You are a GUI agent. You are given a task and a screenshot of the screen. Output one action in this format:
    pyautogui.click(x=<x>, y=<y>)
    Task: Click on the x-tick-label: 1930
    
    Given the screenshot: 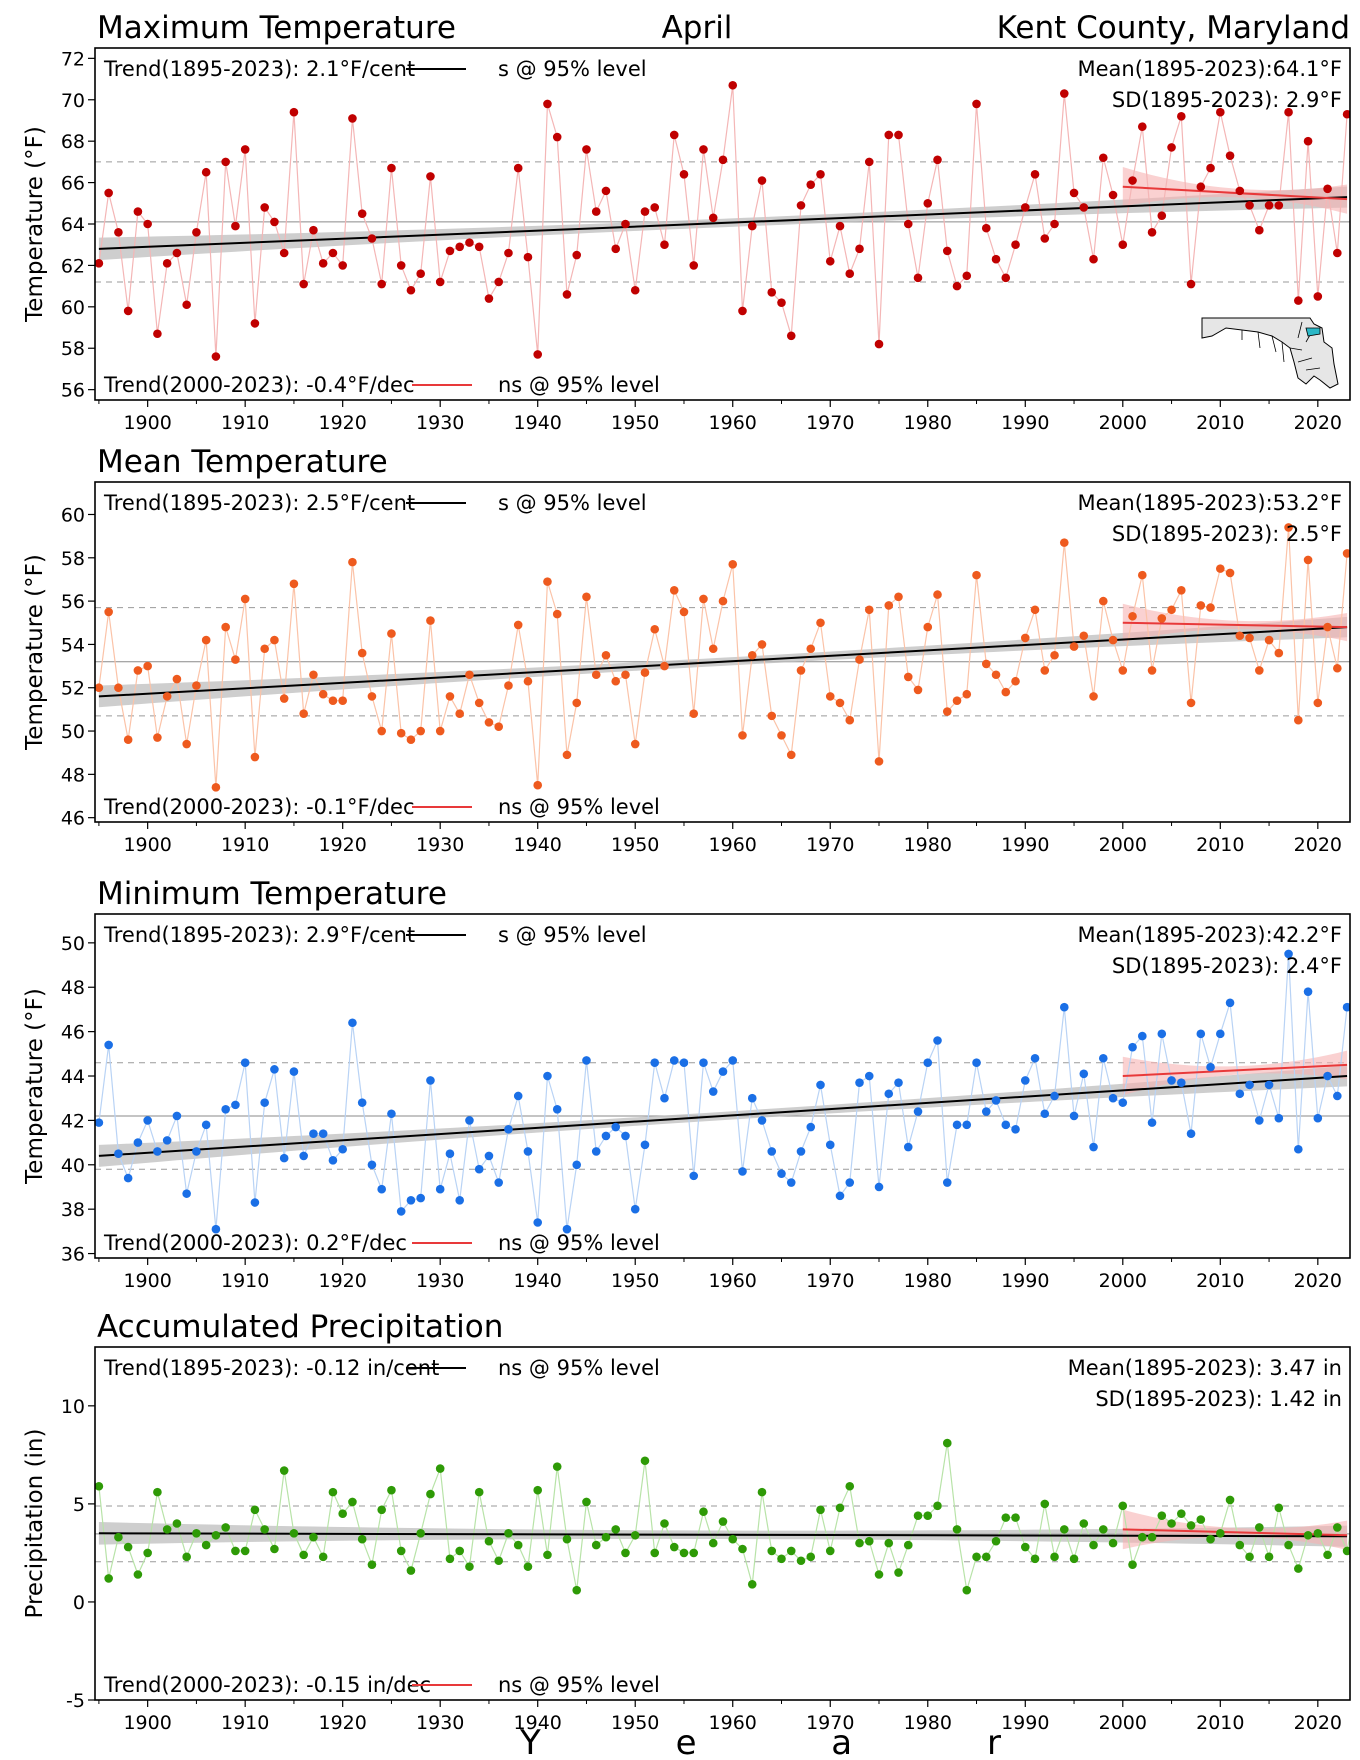 What is the action you would take?
    pyautogui.click(x=440, y=423)
    